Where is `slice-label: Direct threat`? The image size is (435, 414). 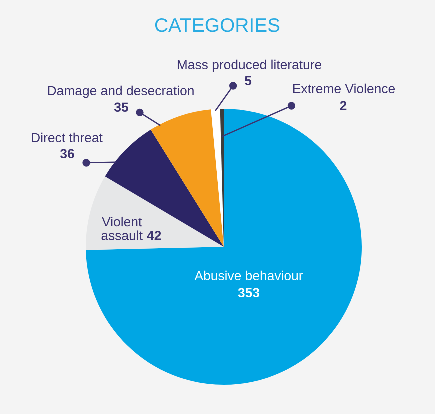 slice-label: Direct threat is located at coordinates (67, 137).